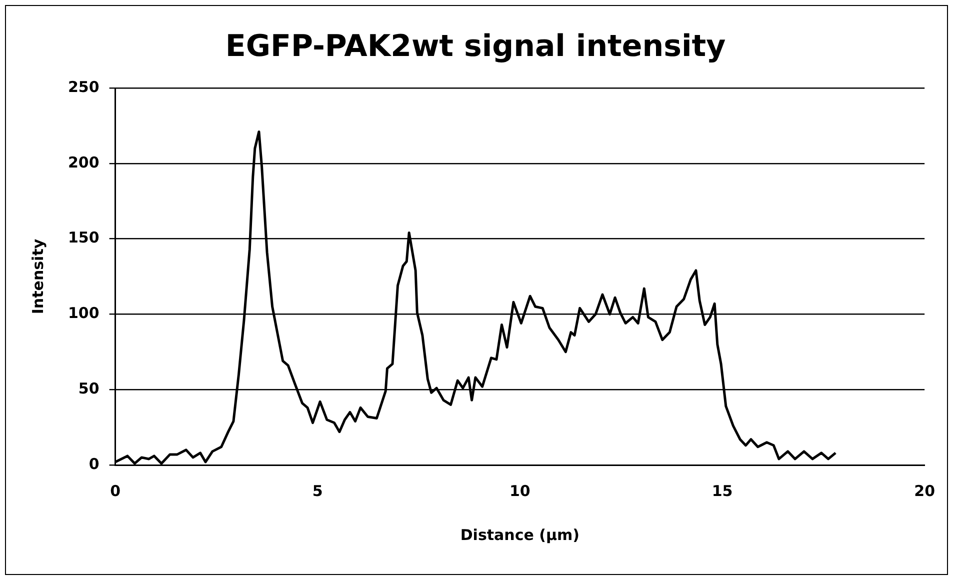 This screenshot has height=581, width=953. What do you see at coordinates (722, 491) in the screenshot?
I see `x-tick-label: 15` at bounding box center [722, 491].